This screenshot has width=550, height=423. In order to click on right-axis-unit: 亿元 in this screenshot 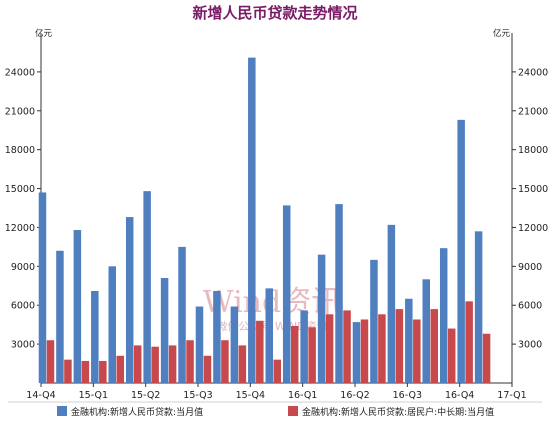, I will do `click(502, 33)`.